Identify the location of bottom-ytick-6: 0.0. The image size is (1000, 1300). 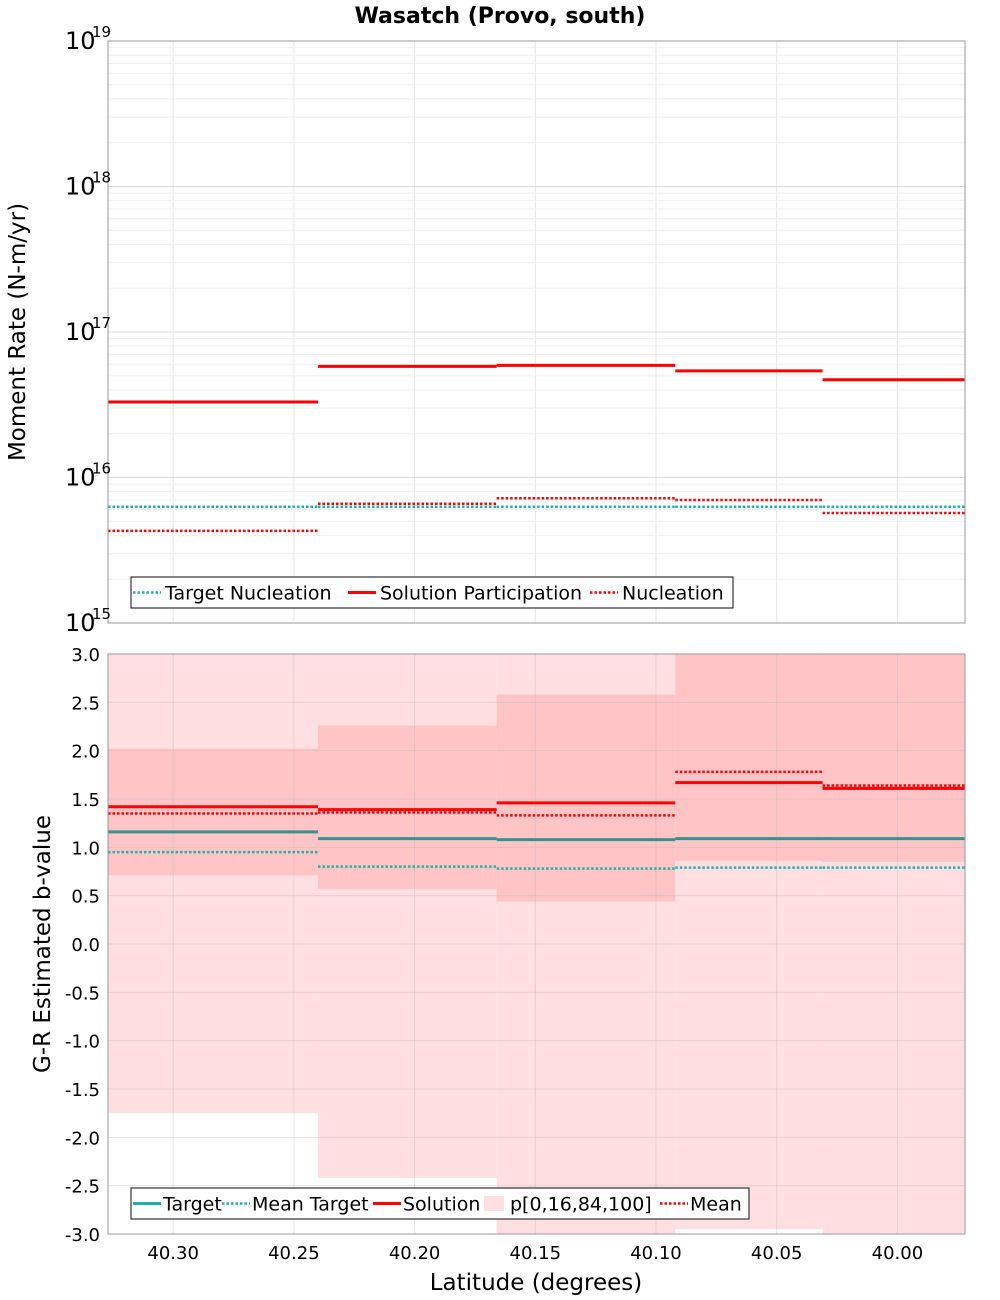
(85, 945).